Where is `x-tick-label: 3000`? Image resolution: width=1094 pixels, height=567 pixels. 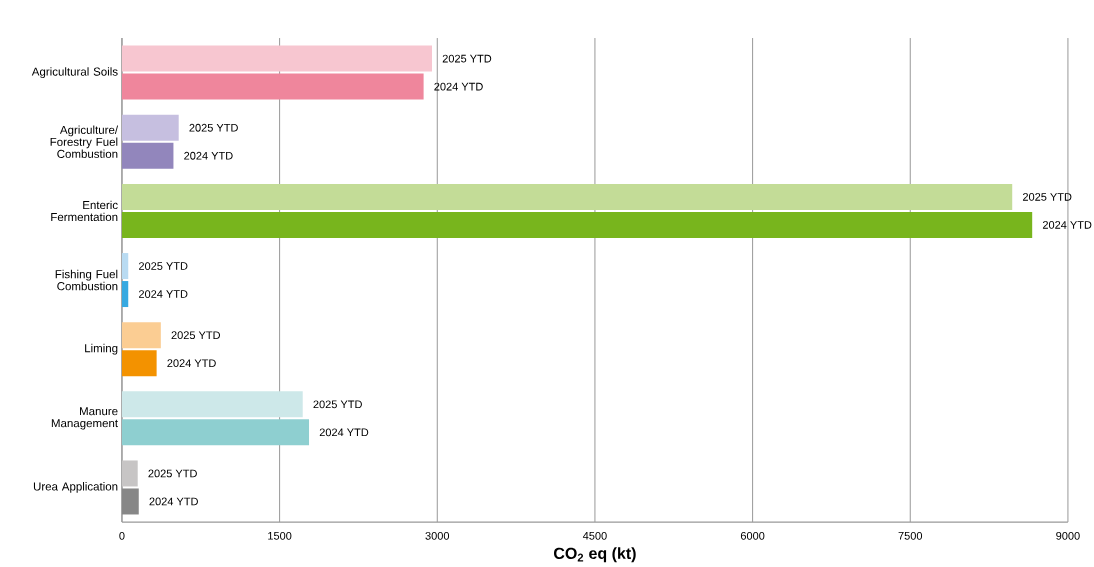 x-tick-label: 3000 is located at coordinates (437, 535).